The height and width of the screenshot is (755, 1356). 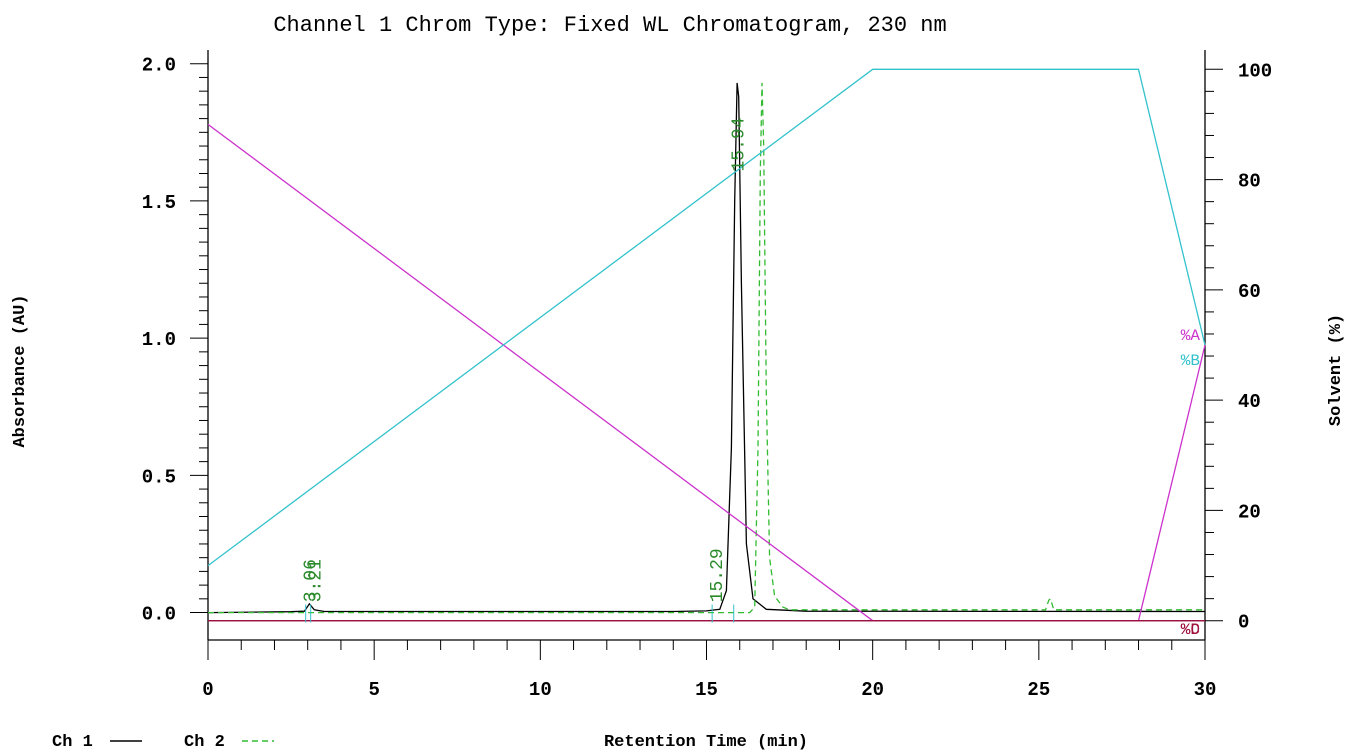 What do you see at coordinates (1249, 182) in the screenshot?
I see `right-tick-label: 80` at bounding box center [1249, 182].